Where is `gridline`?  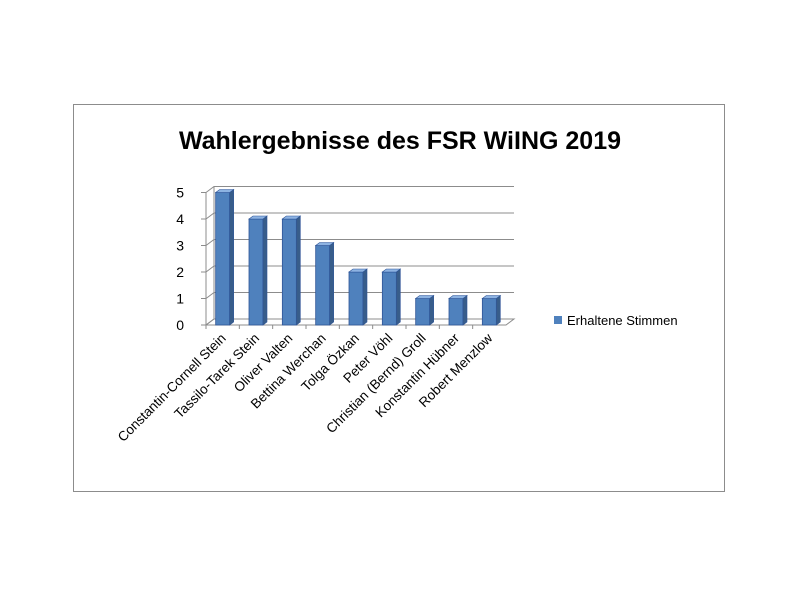
gridline is located at coordinates (360, 190).